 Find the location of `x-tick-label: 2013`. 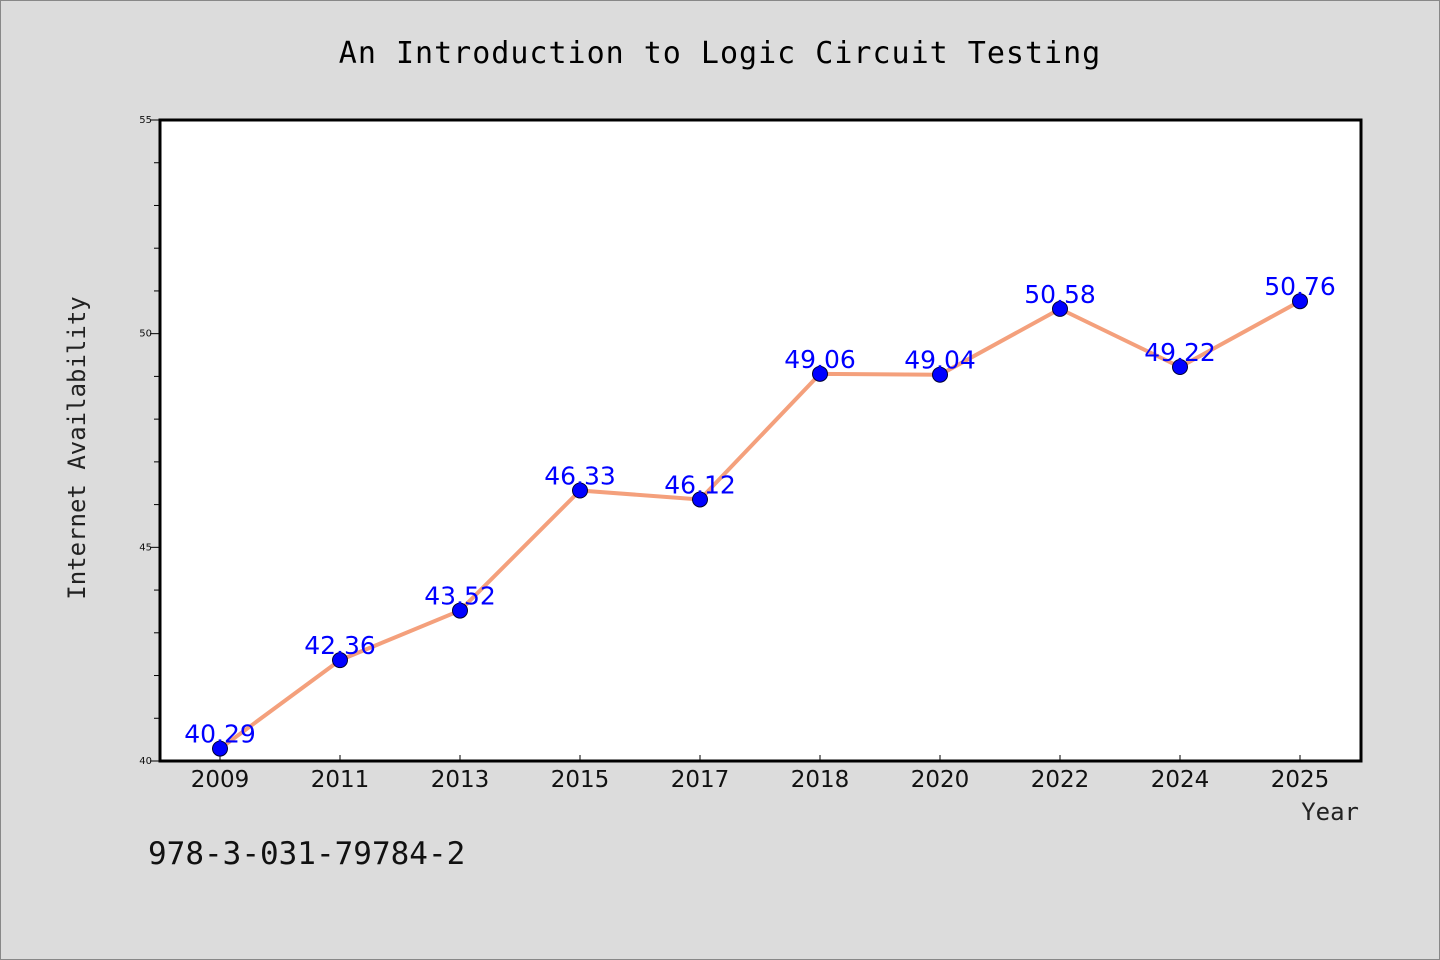

x-tick-label: 2013 is located at coordinates (460, 780).